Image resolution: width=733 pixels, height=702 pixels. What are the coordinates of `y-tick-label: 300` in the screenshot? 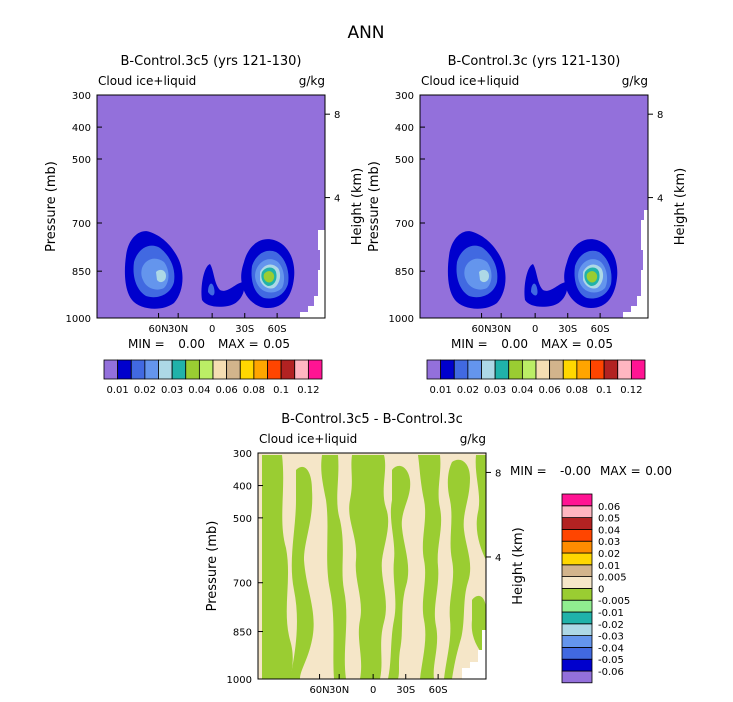 It's located at (81, 96).